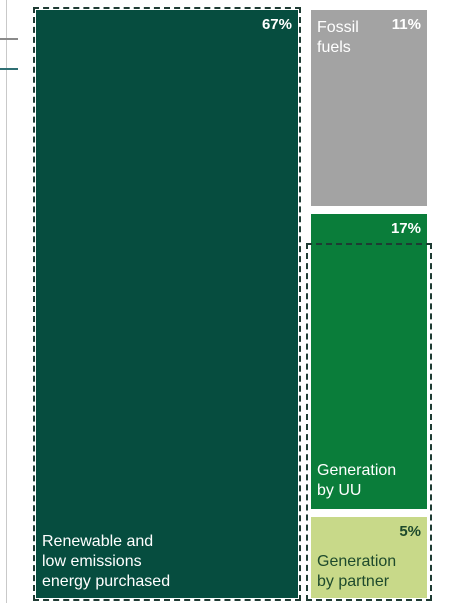 The image size is (453, 603). What do you see at coordinates (9, 39) in the screenshot?
I see `left-dash-mark-gray` at bounding box center [9, 39].